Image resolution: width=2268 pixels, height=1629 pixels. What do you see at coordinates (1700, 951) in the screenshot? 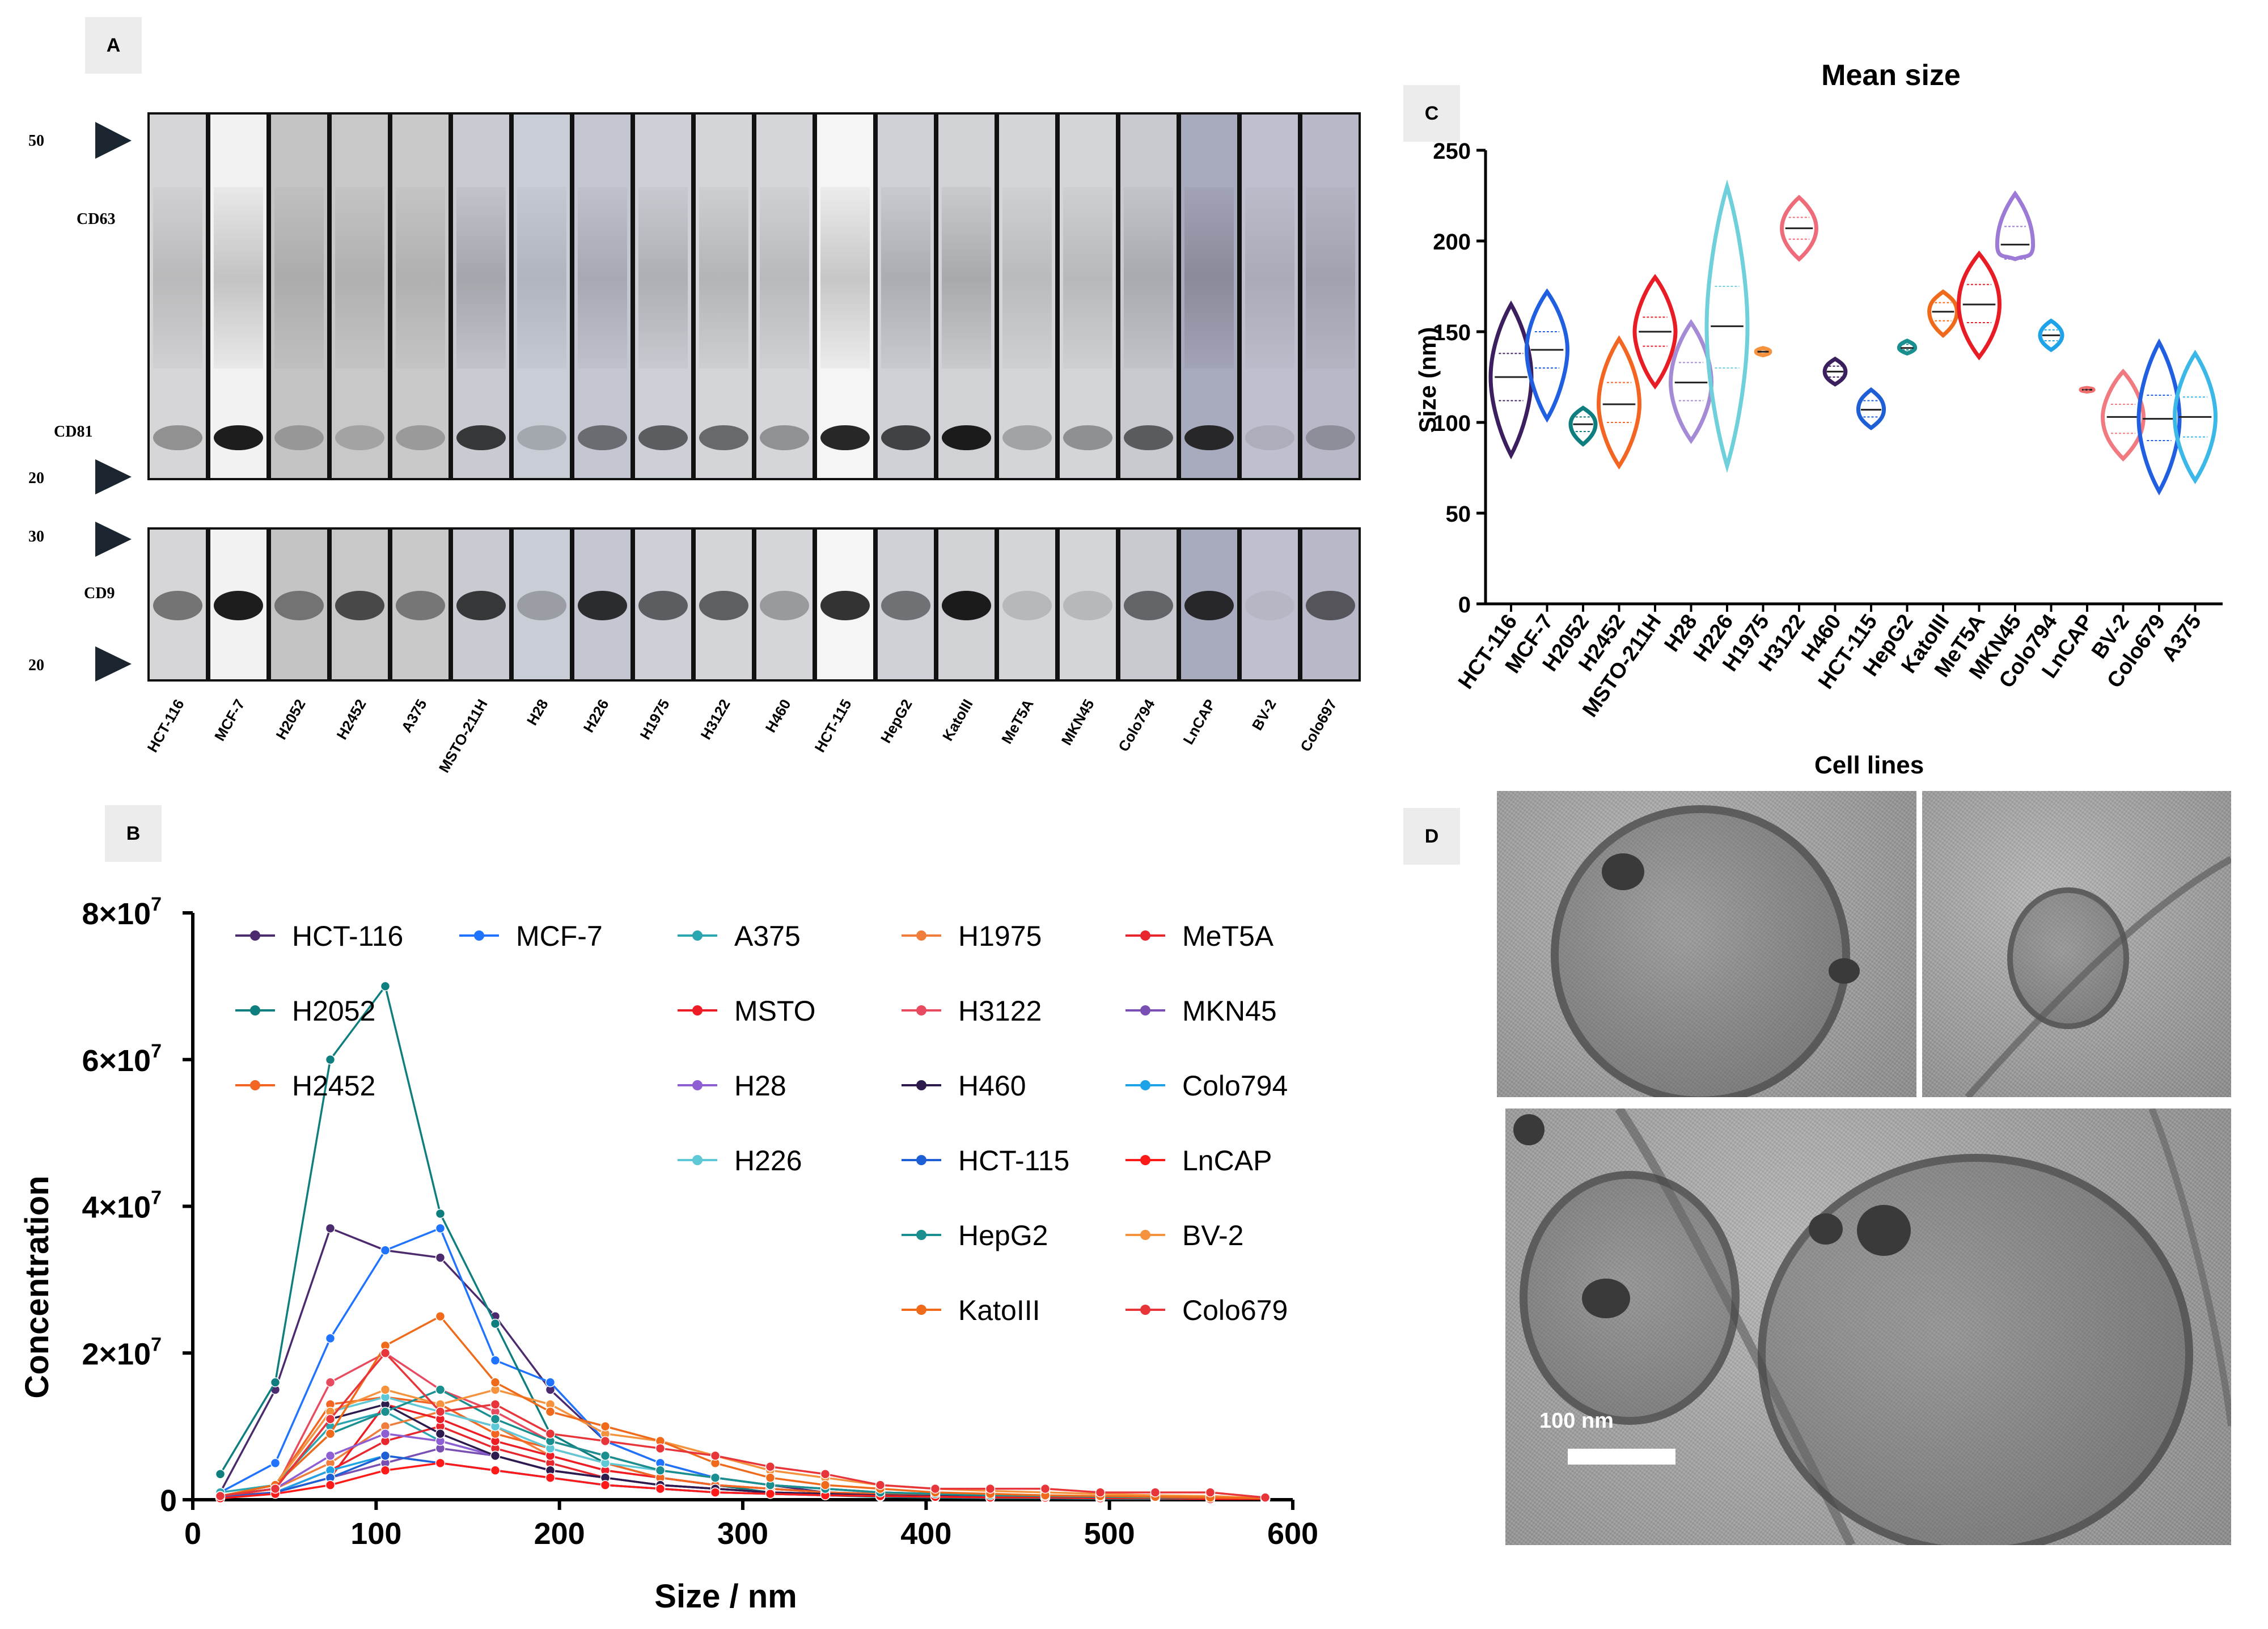
I see `vesicle` at bounding box center [1700, 951].